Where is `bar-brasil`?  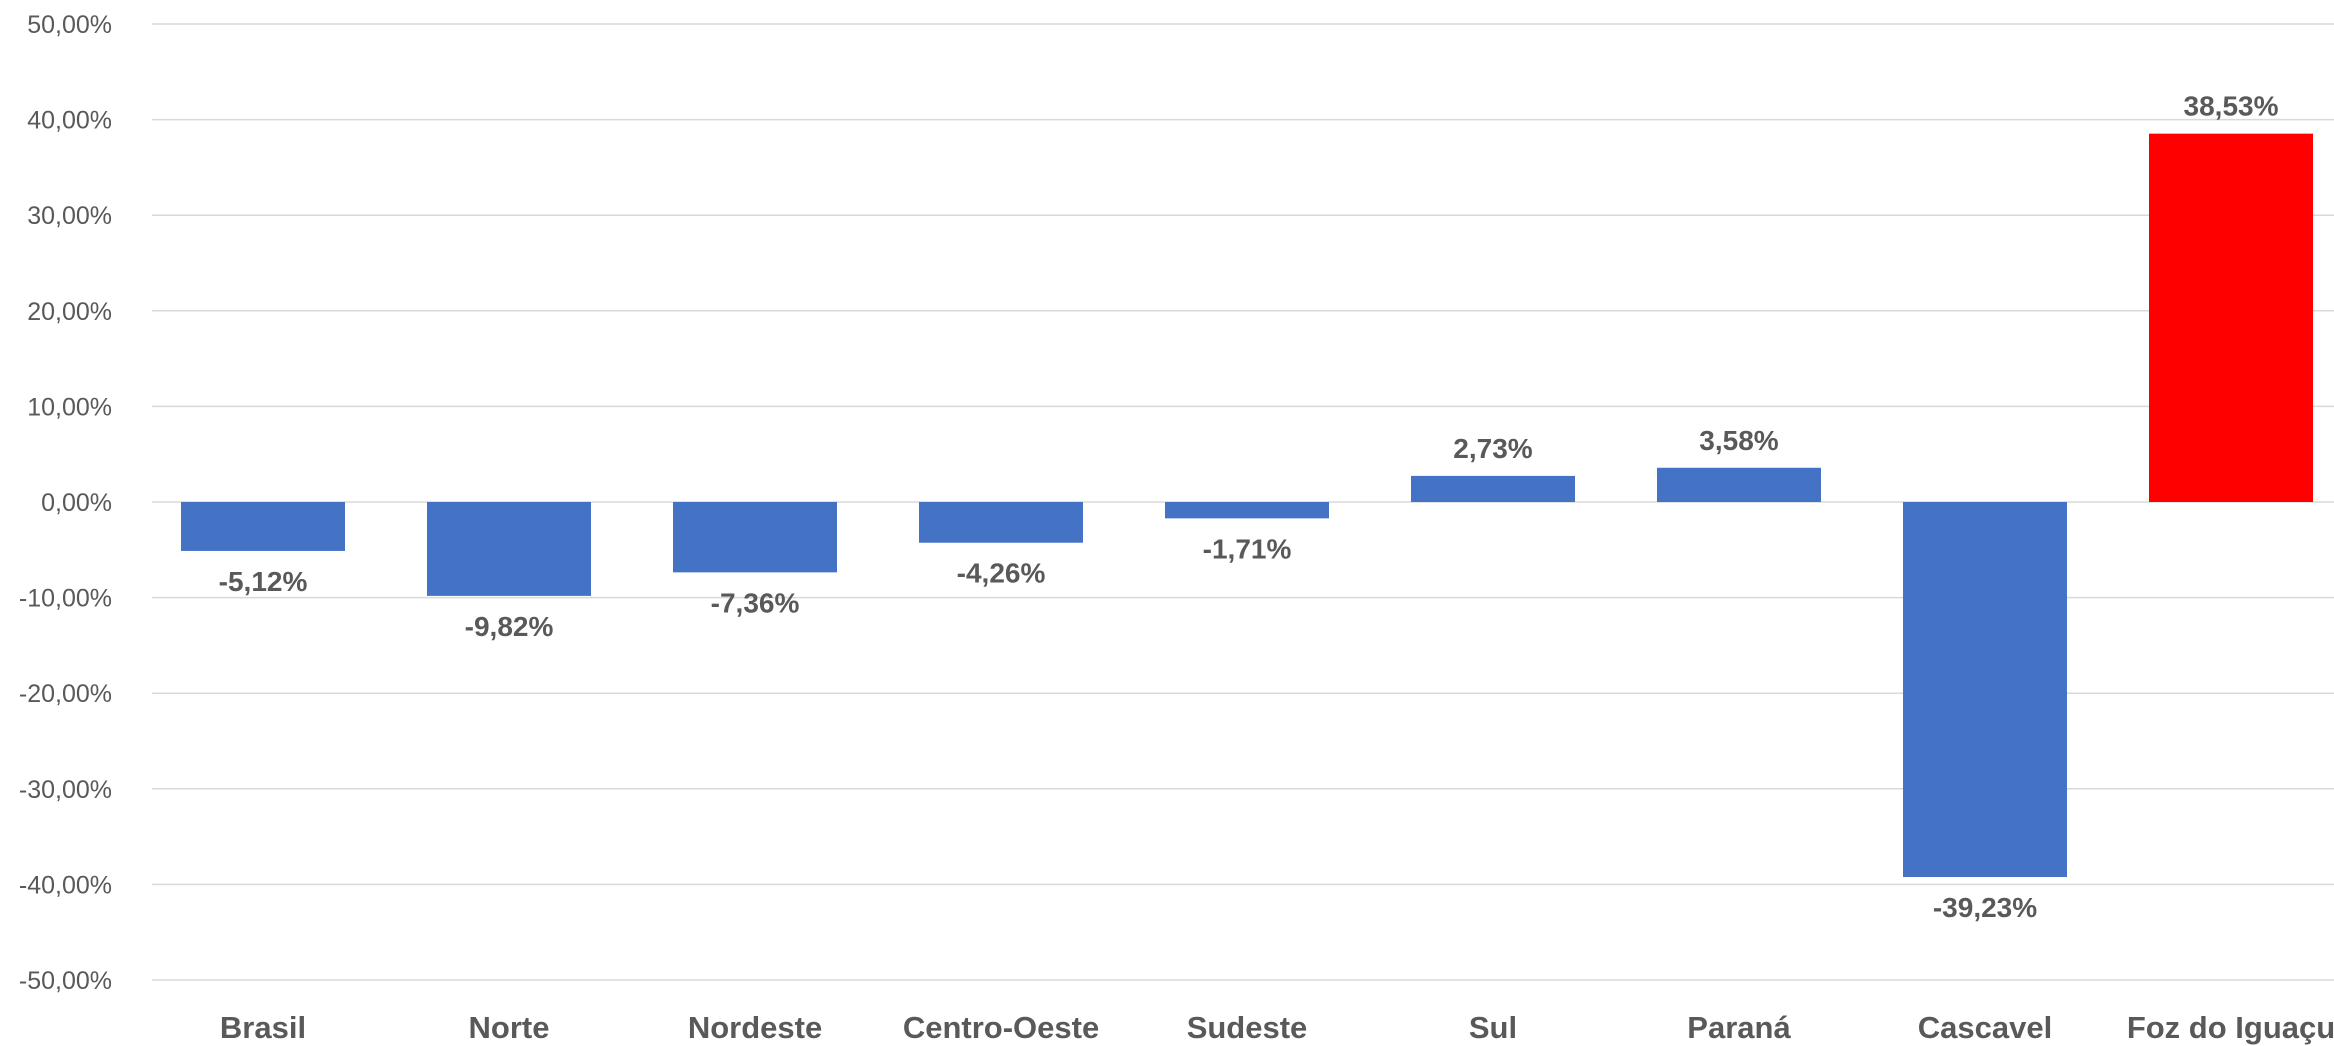
bar-brasil is located at coordinates (263, 526).